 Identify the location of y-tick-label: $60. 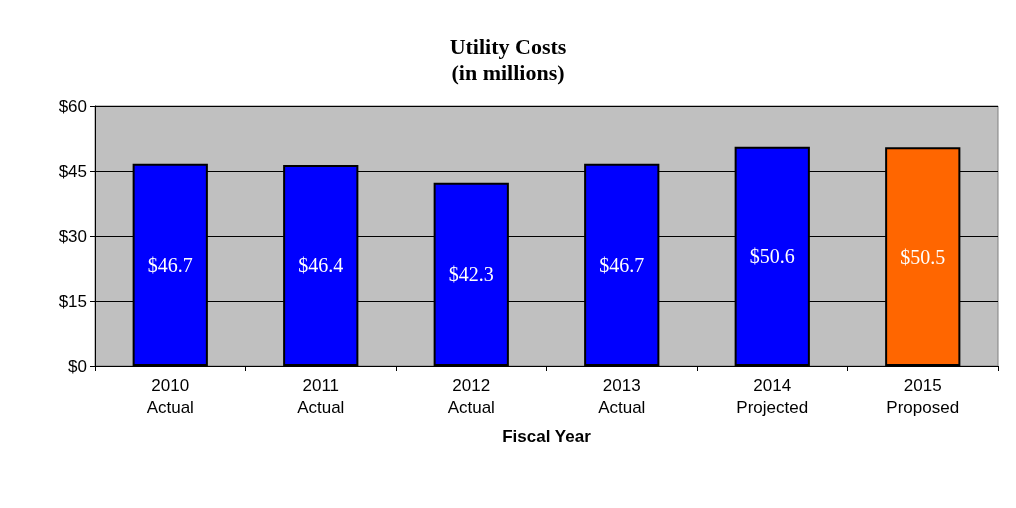
(72, 106).